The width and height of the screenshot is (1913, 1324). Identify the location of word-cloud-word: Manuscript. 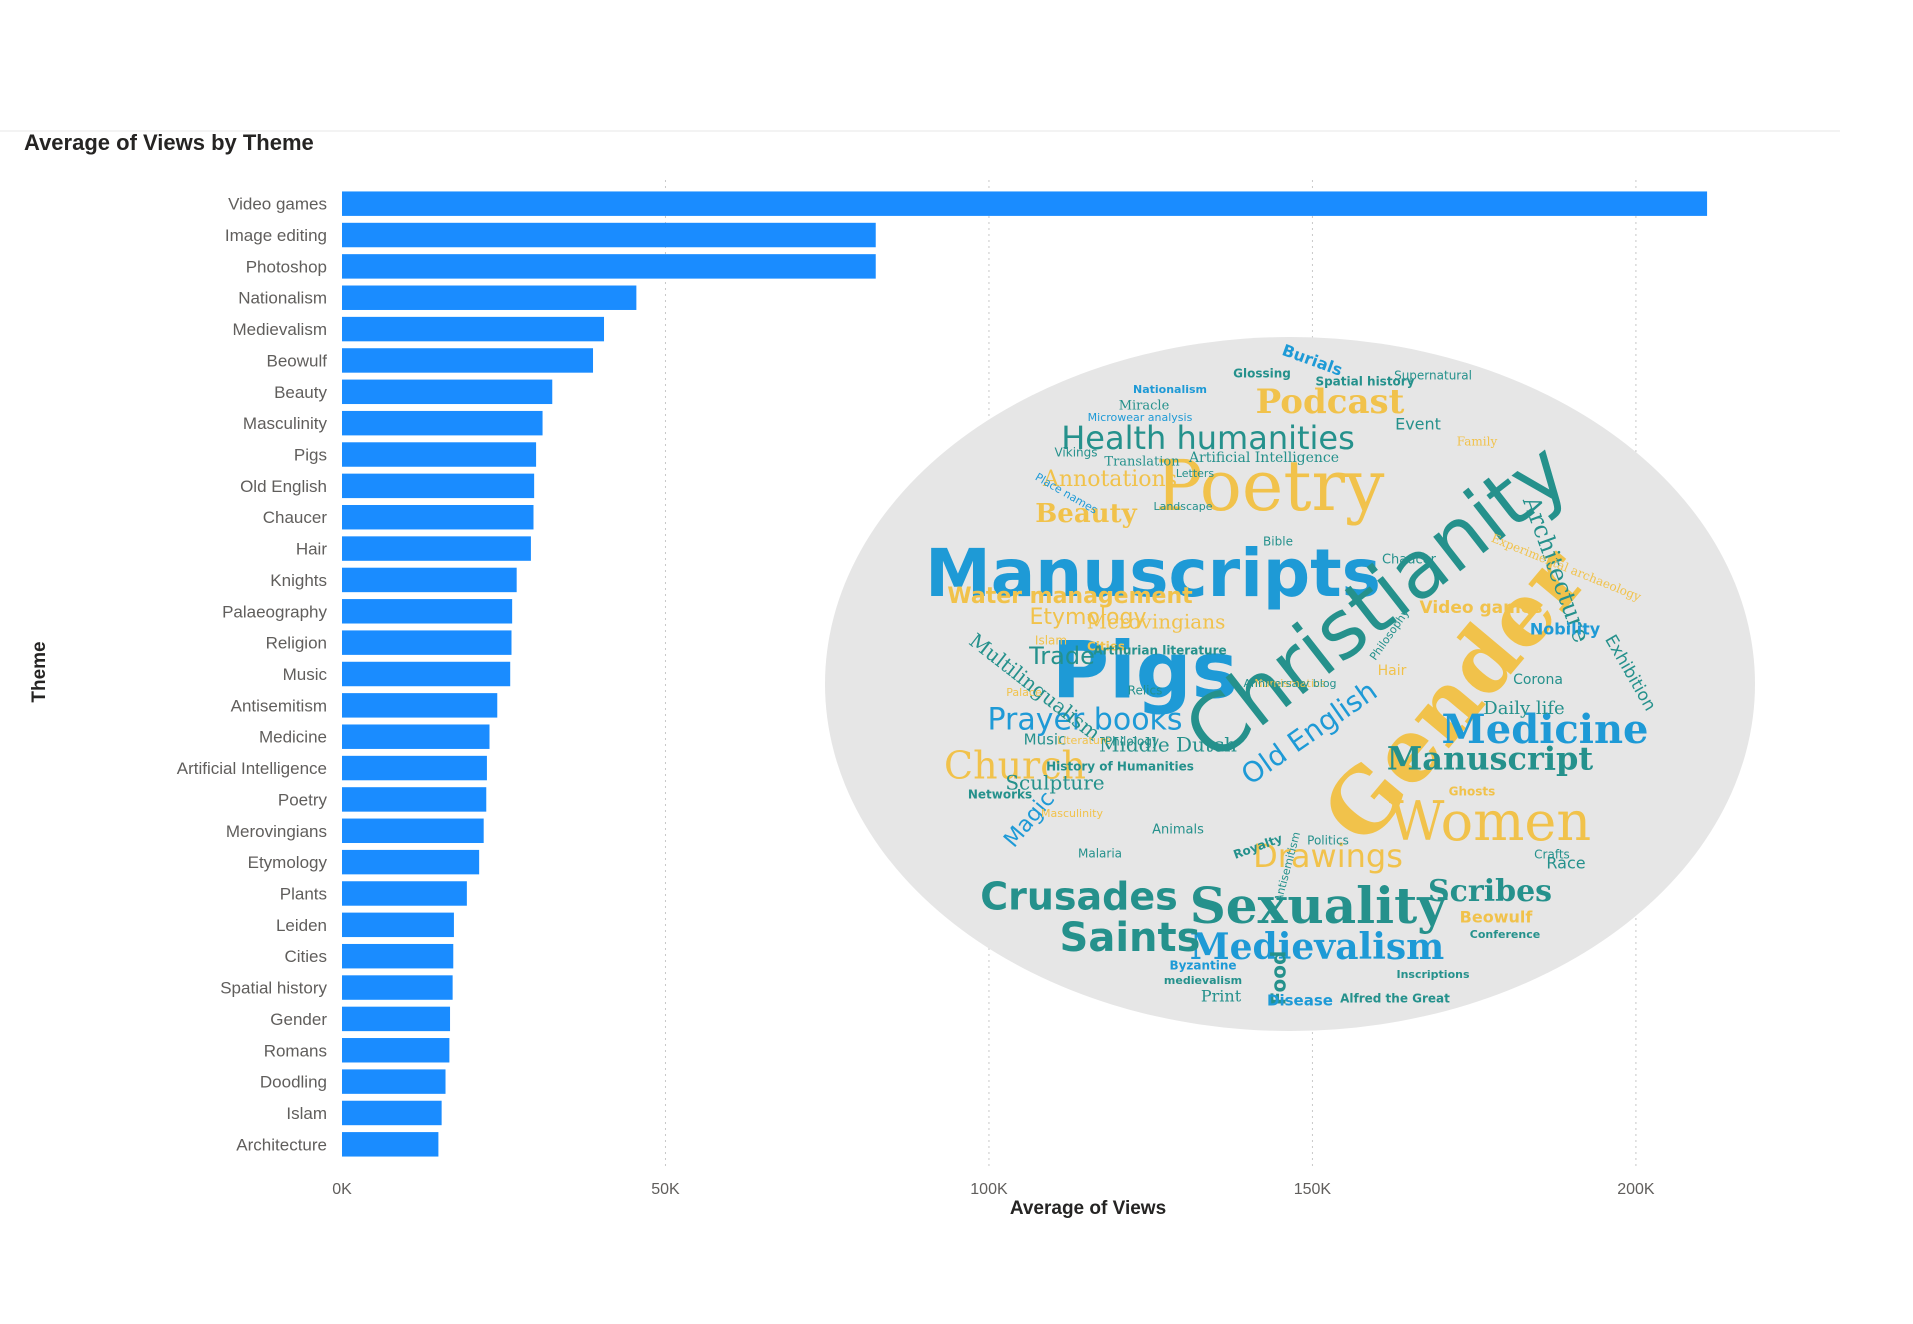
(1490, 759).